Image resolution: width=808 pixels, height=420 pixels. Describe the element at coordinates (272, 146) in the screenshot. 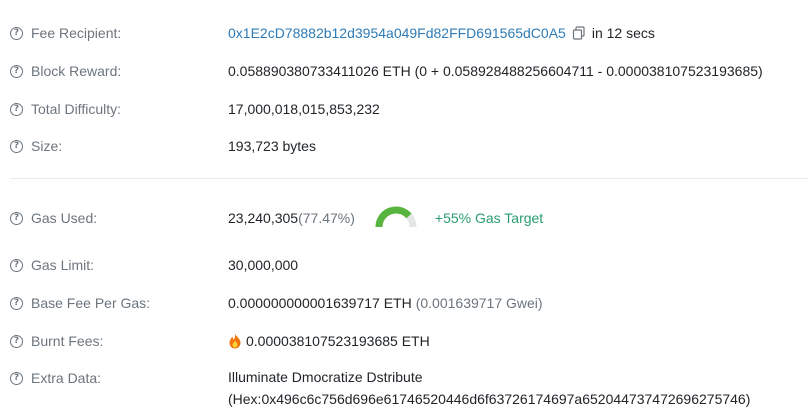

I see `size-value: 193,723 bytes` at that location.